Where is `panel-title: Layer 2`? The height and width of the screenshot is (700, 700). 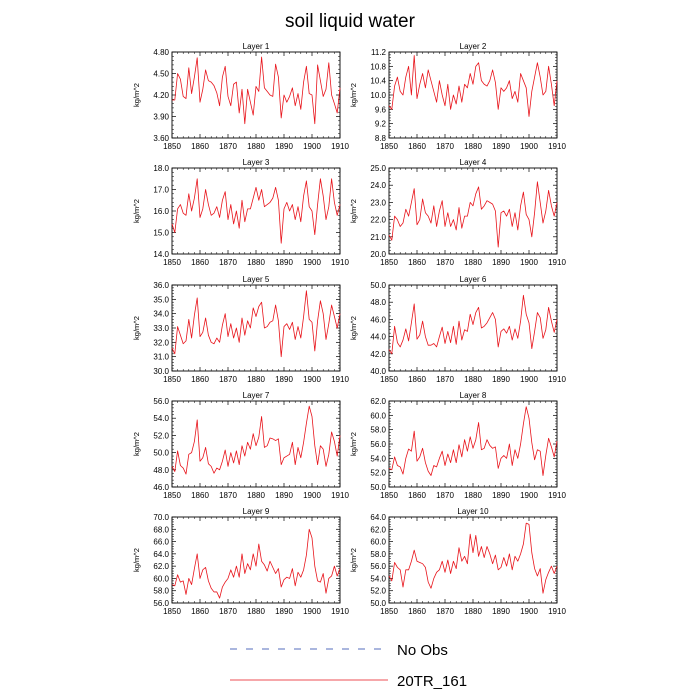
panel-title: Layer 2 is located at coordinates (473, 46).